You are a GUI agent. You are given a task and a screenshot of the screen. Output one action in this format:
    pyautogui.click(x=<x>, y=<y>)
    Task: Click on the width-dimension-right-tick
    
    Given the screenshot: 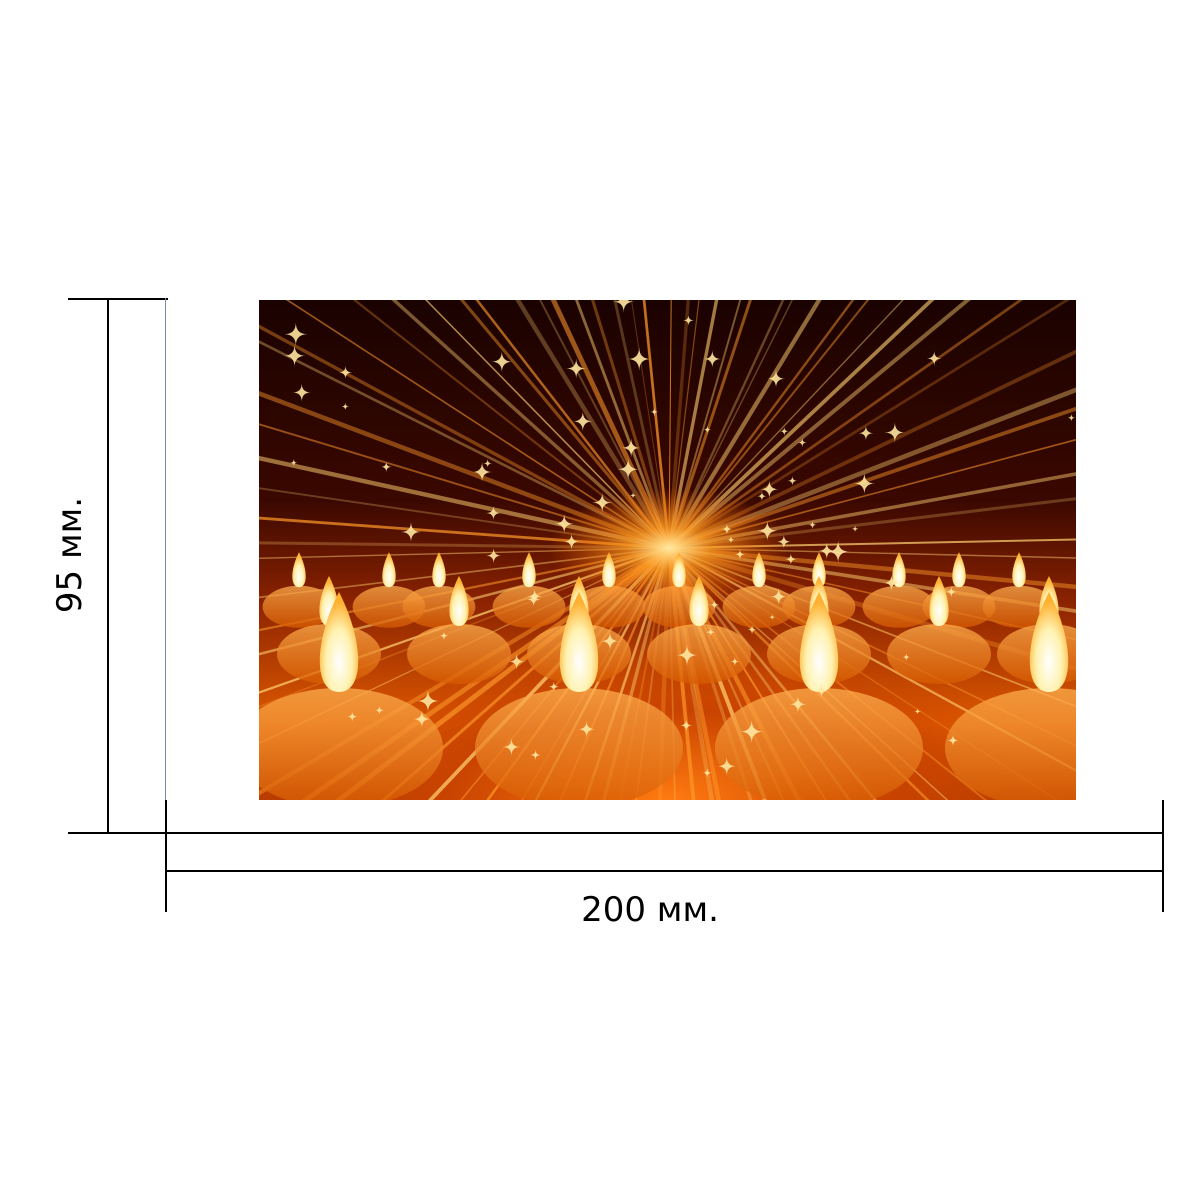 What is the action you would take?
    pyautogui.click(x=1163, y=856)
    